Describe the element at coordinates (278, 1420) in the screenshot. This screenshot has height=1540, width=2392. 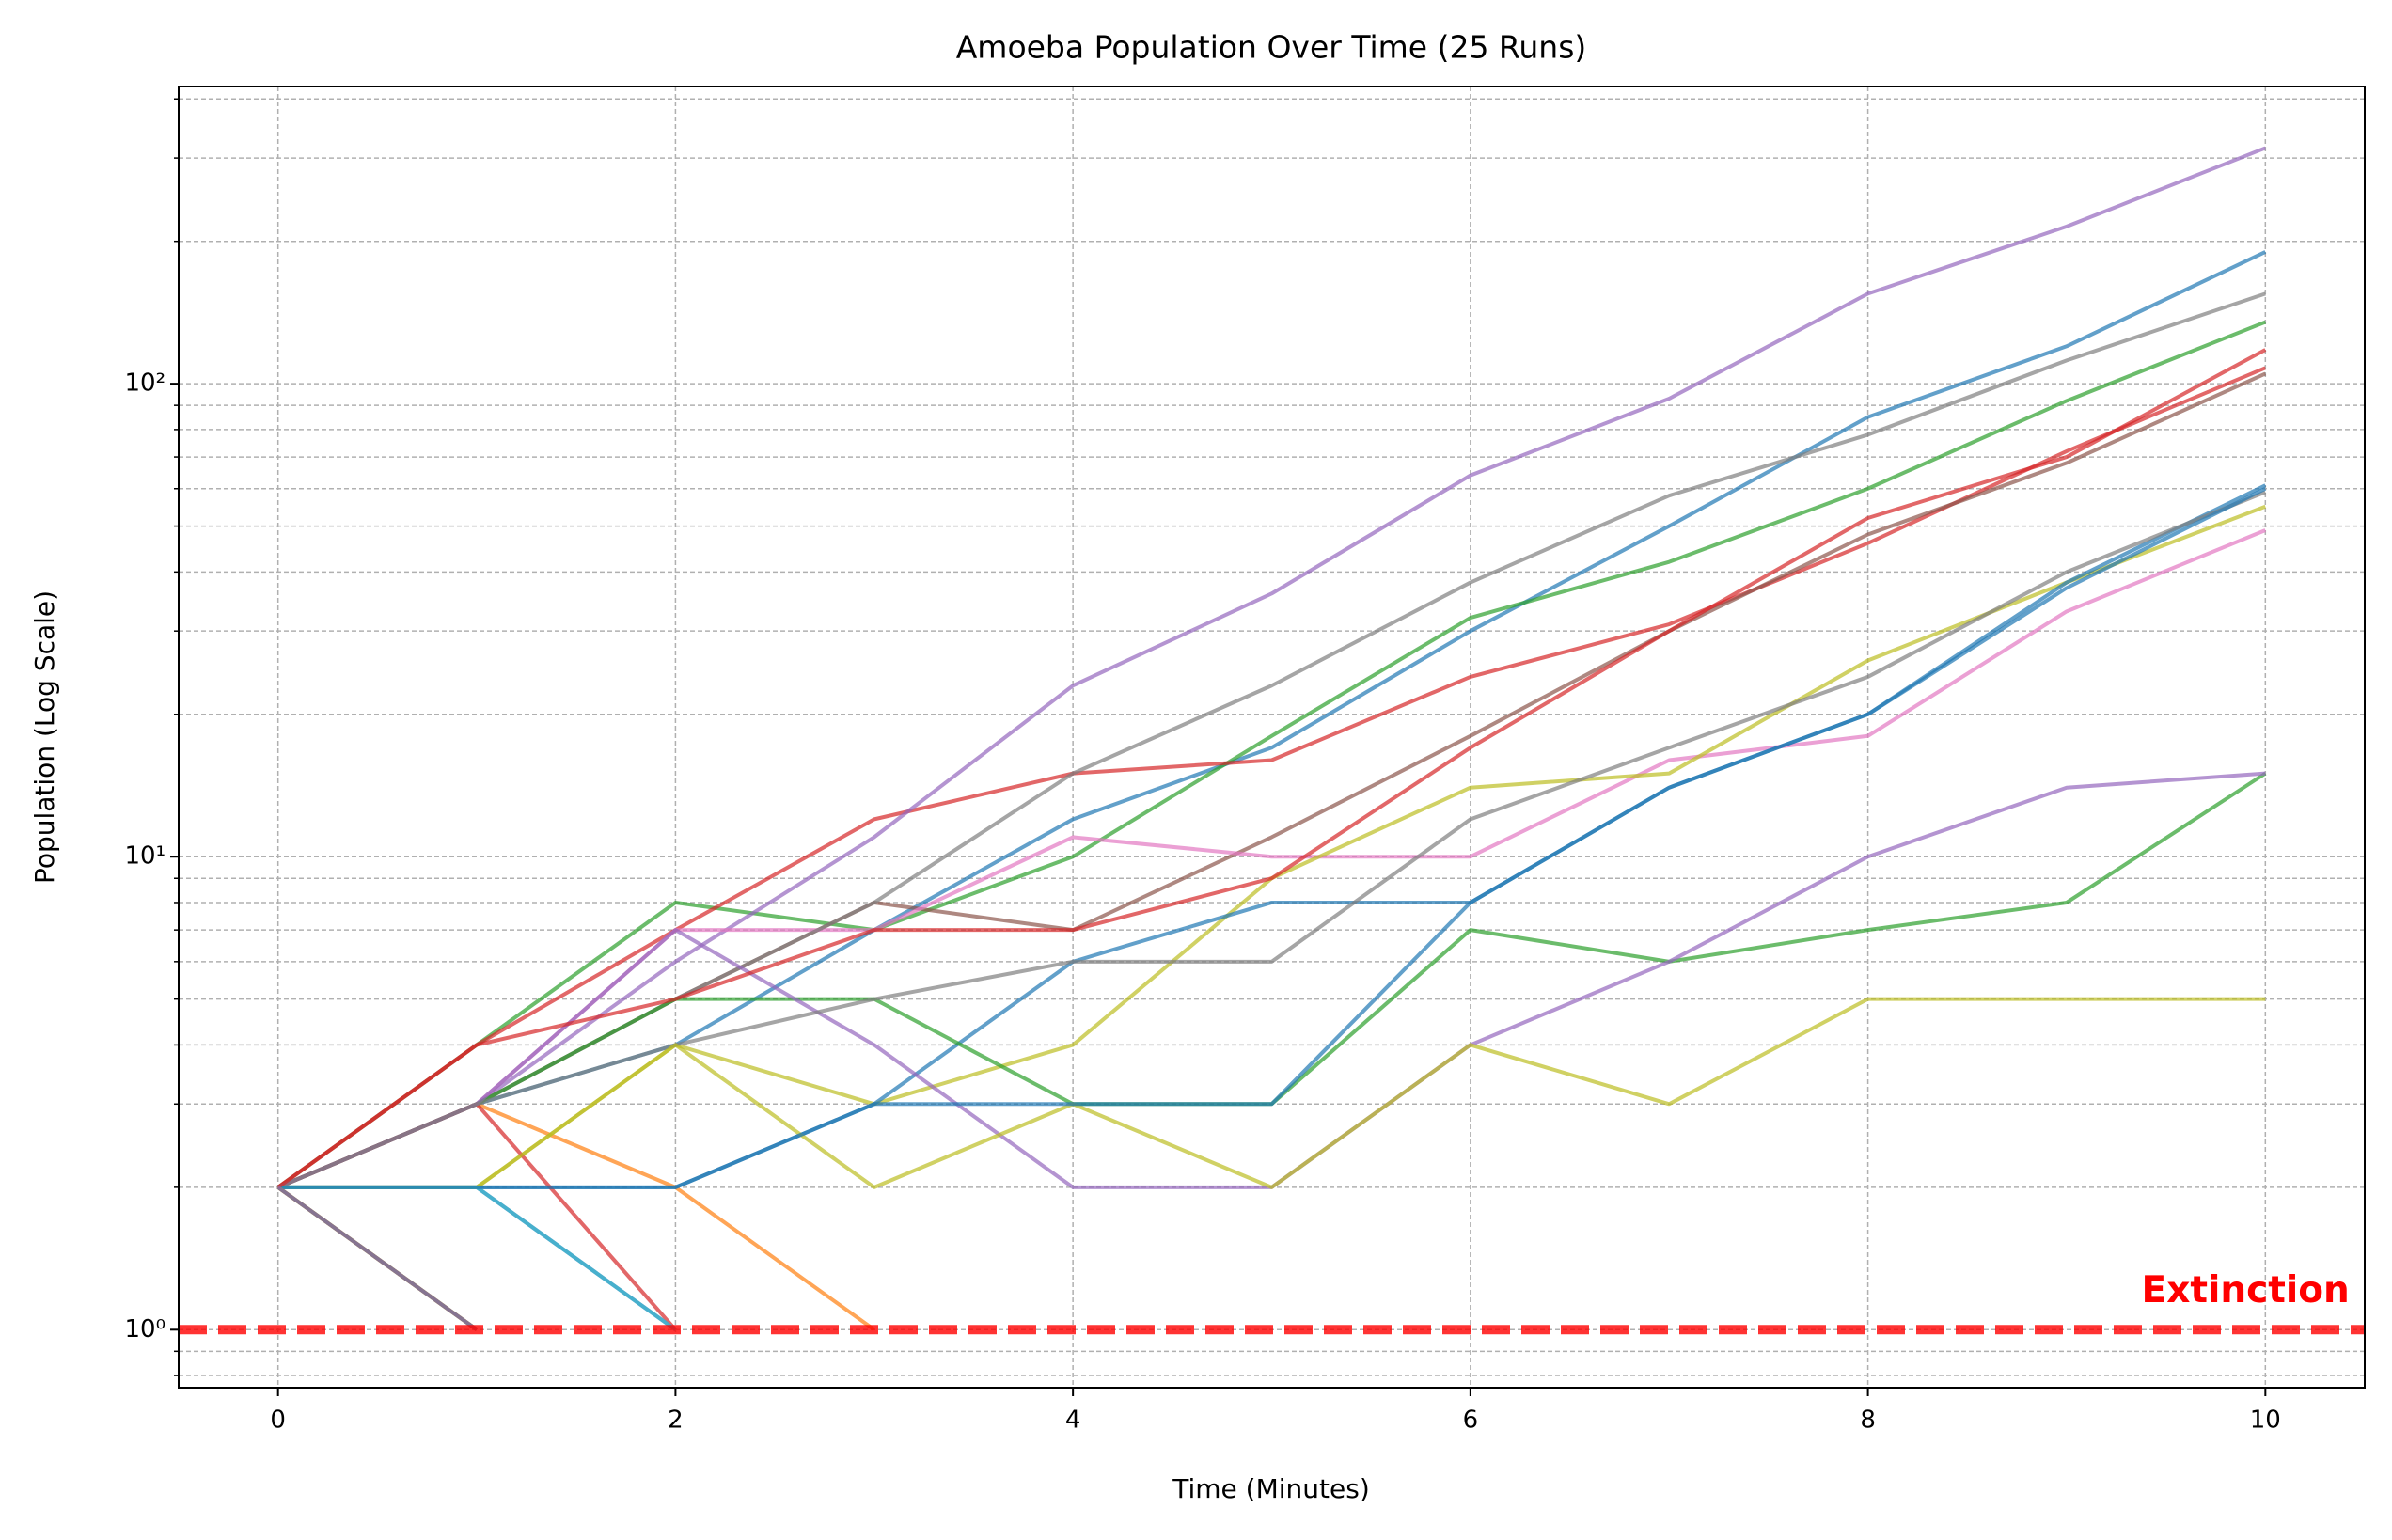
I see `x-tick-label: 0` at that location.